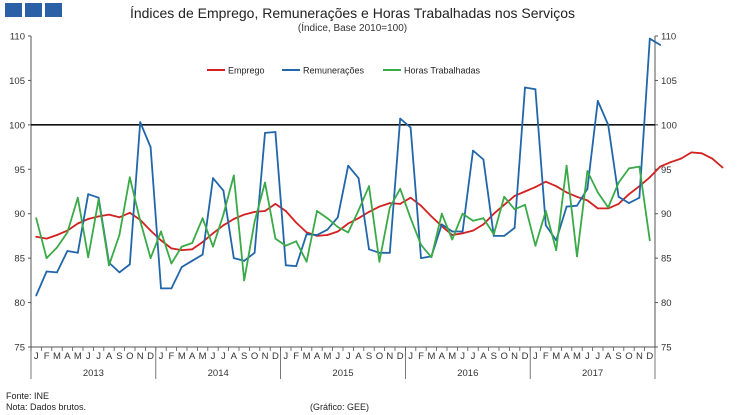  I want to click on y-tick-label-right: 110, so click(668, 37).